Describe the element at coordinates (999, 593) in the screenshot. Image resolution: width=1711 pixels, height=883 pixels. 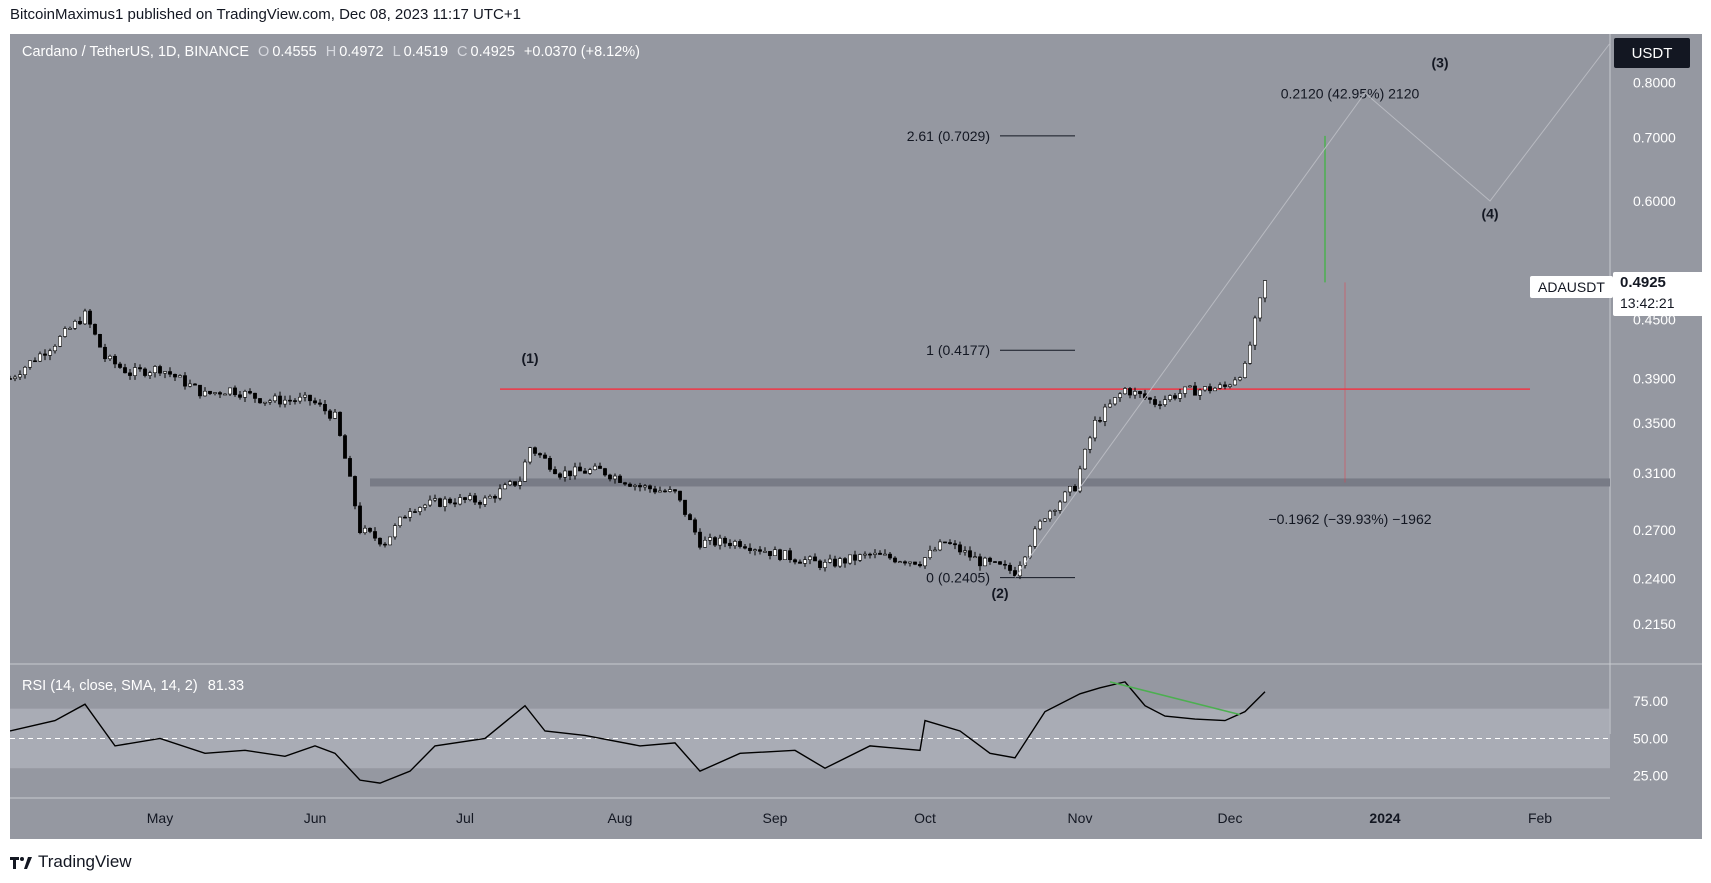
I see `wave-count-label: (2)` at that location.